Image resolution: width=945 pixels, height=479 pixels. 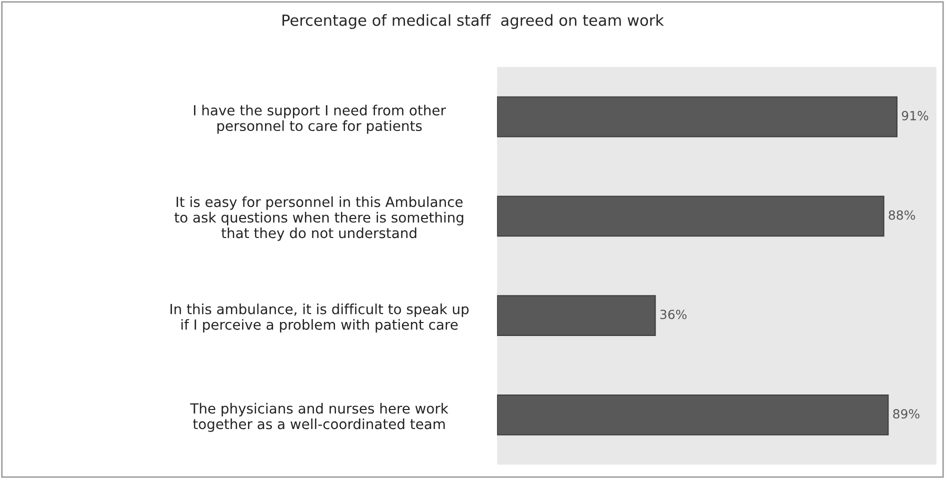 I want to click on y-tick-label: I have the support I need from other personnel to care for patients, so click(x=320, y=119).